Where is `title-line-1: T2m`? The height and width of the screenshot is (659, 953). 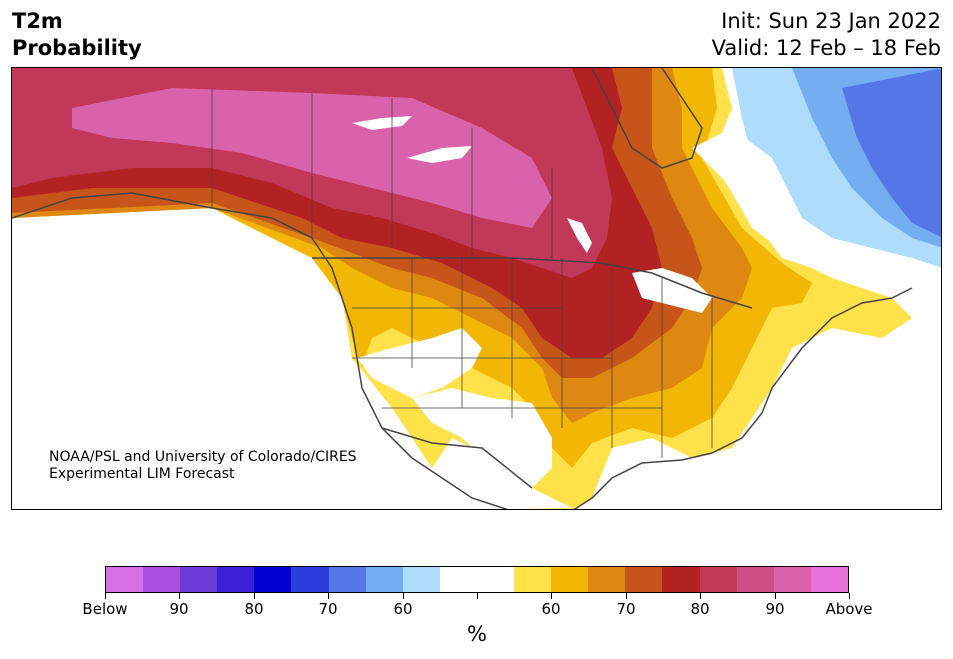 title-line-1: T2m is located at coordinates (37, 21).